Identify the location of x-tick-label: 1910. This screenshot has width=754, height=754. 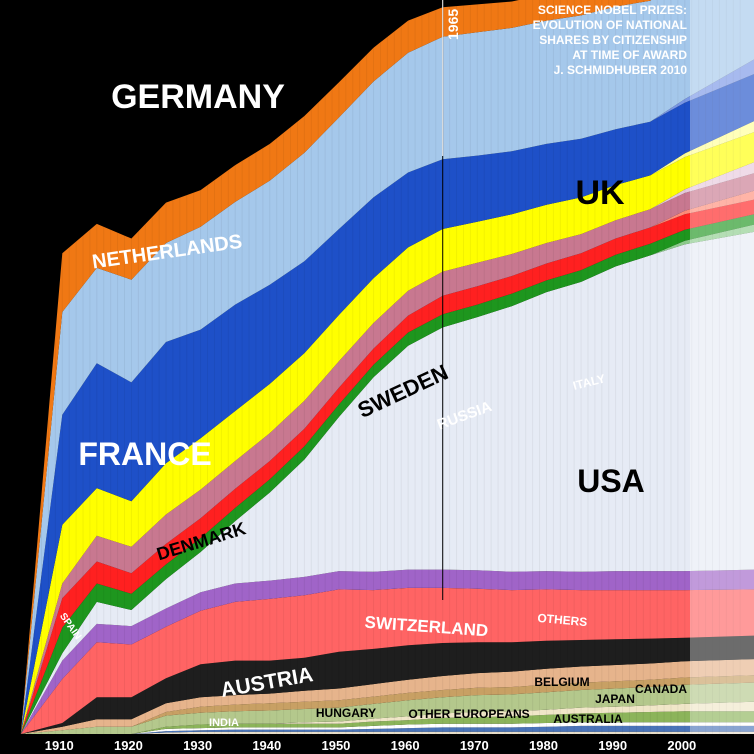
(59, 745).